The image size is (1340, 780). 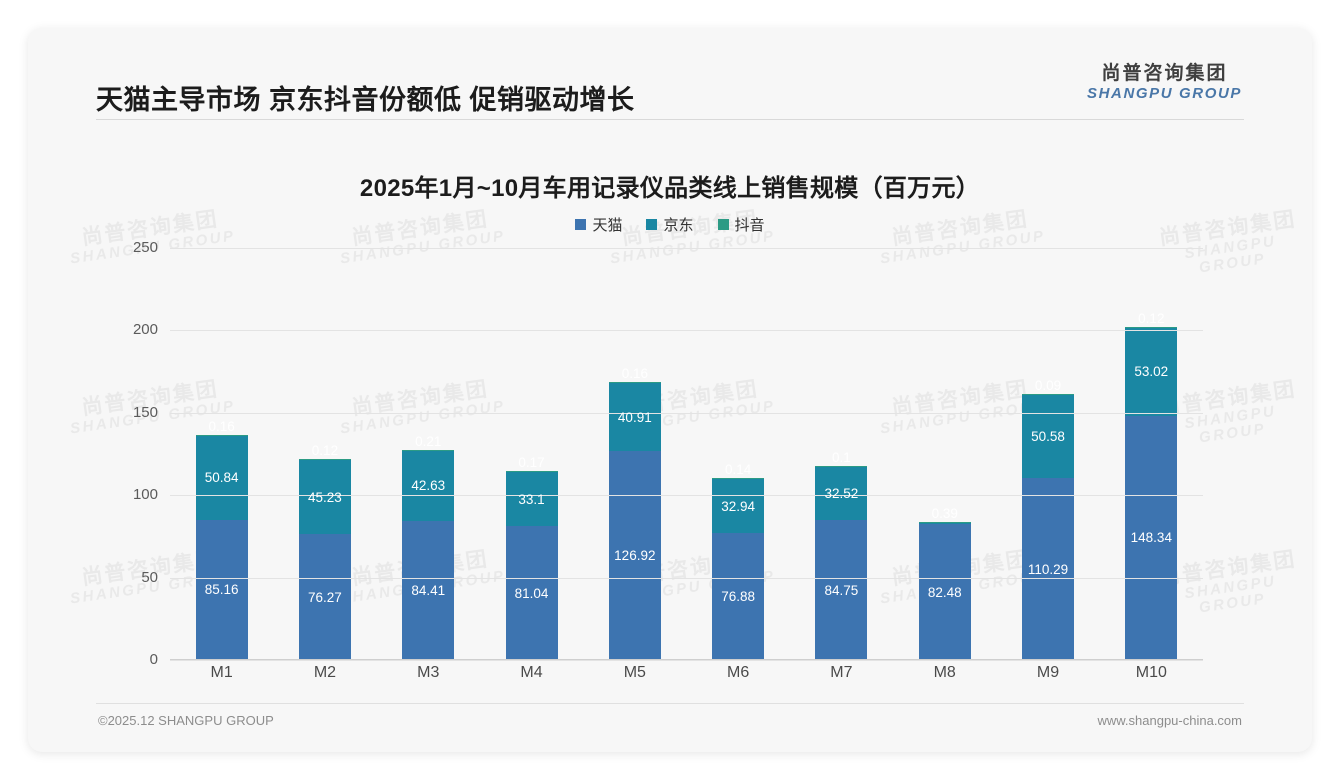 I want to click on bar-value-label: 32.52, so click(x=841, y=494).